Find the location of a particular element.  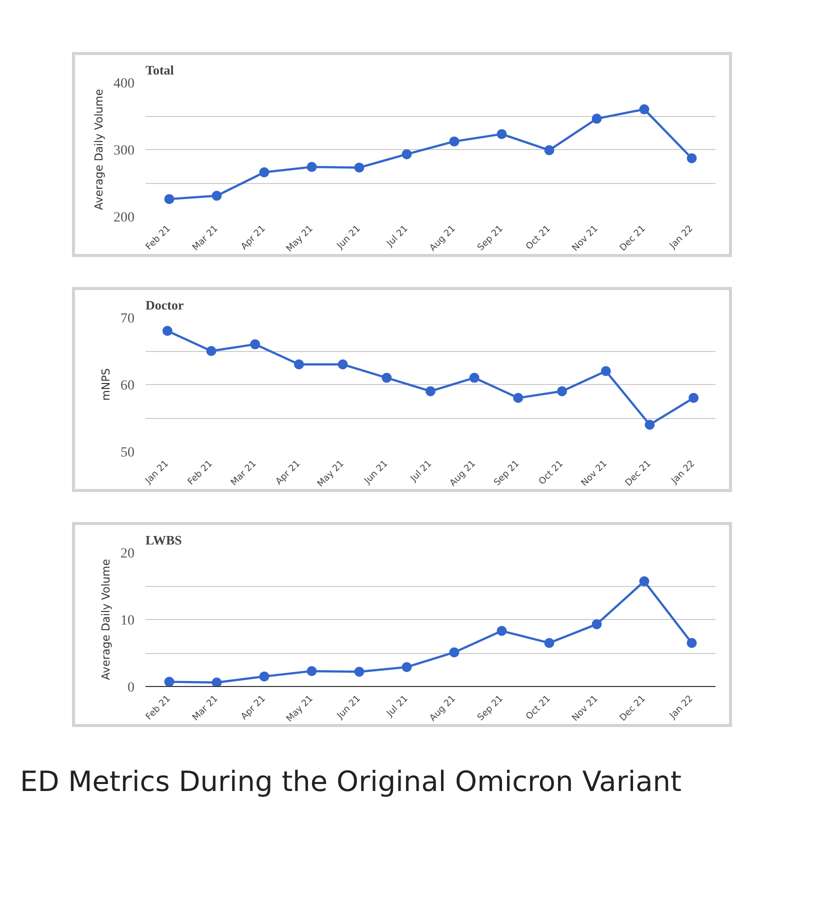

chart-title: Total is located at coordinates (160, 70).